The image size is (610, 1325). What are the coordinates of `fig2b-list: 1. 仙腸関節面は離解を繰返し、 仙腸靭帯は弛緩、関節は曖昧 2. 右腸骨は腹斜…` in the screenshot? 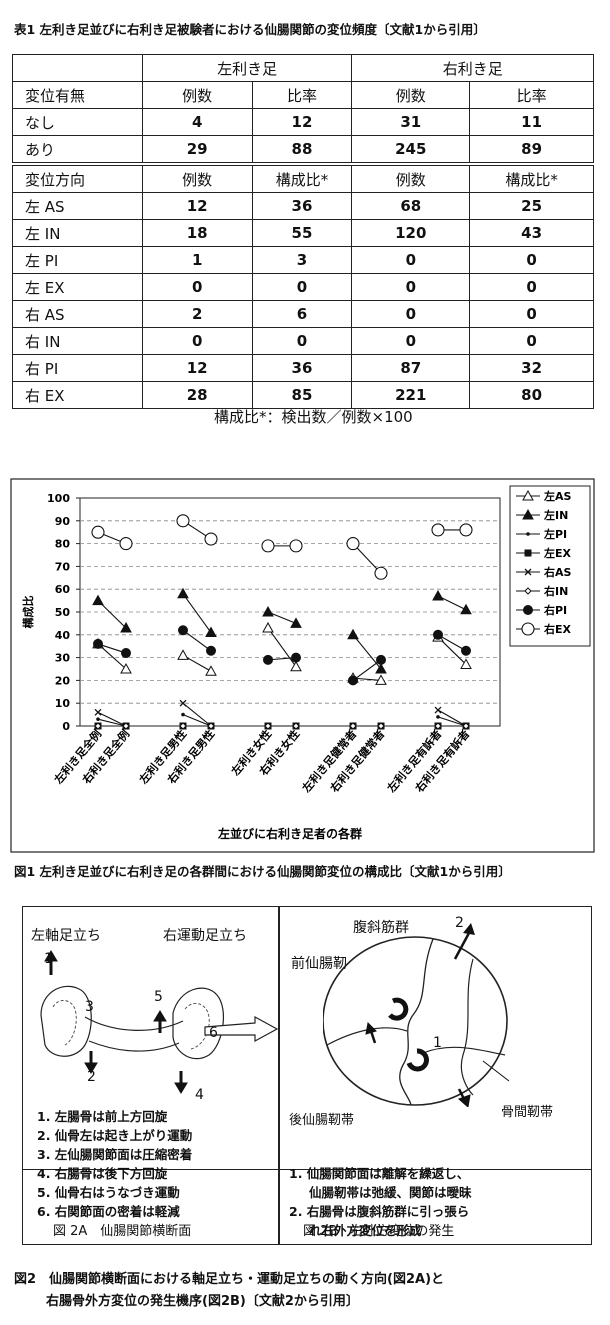 It's located at (380, 1202).